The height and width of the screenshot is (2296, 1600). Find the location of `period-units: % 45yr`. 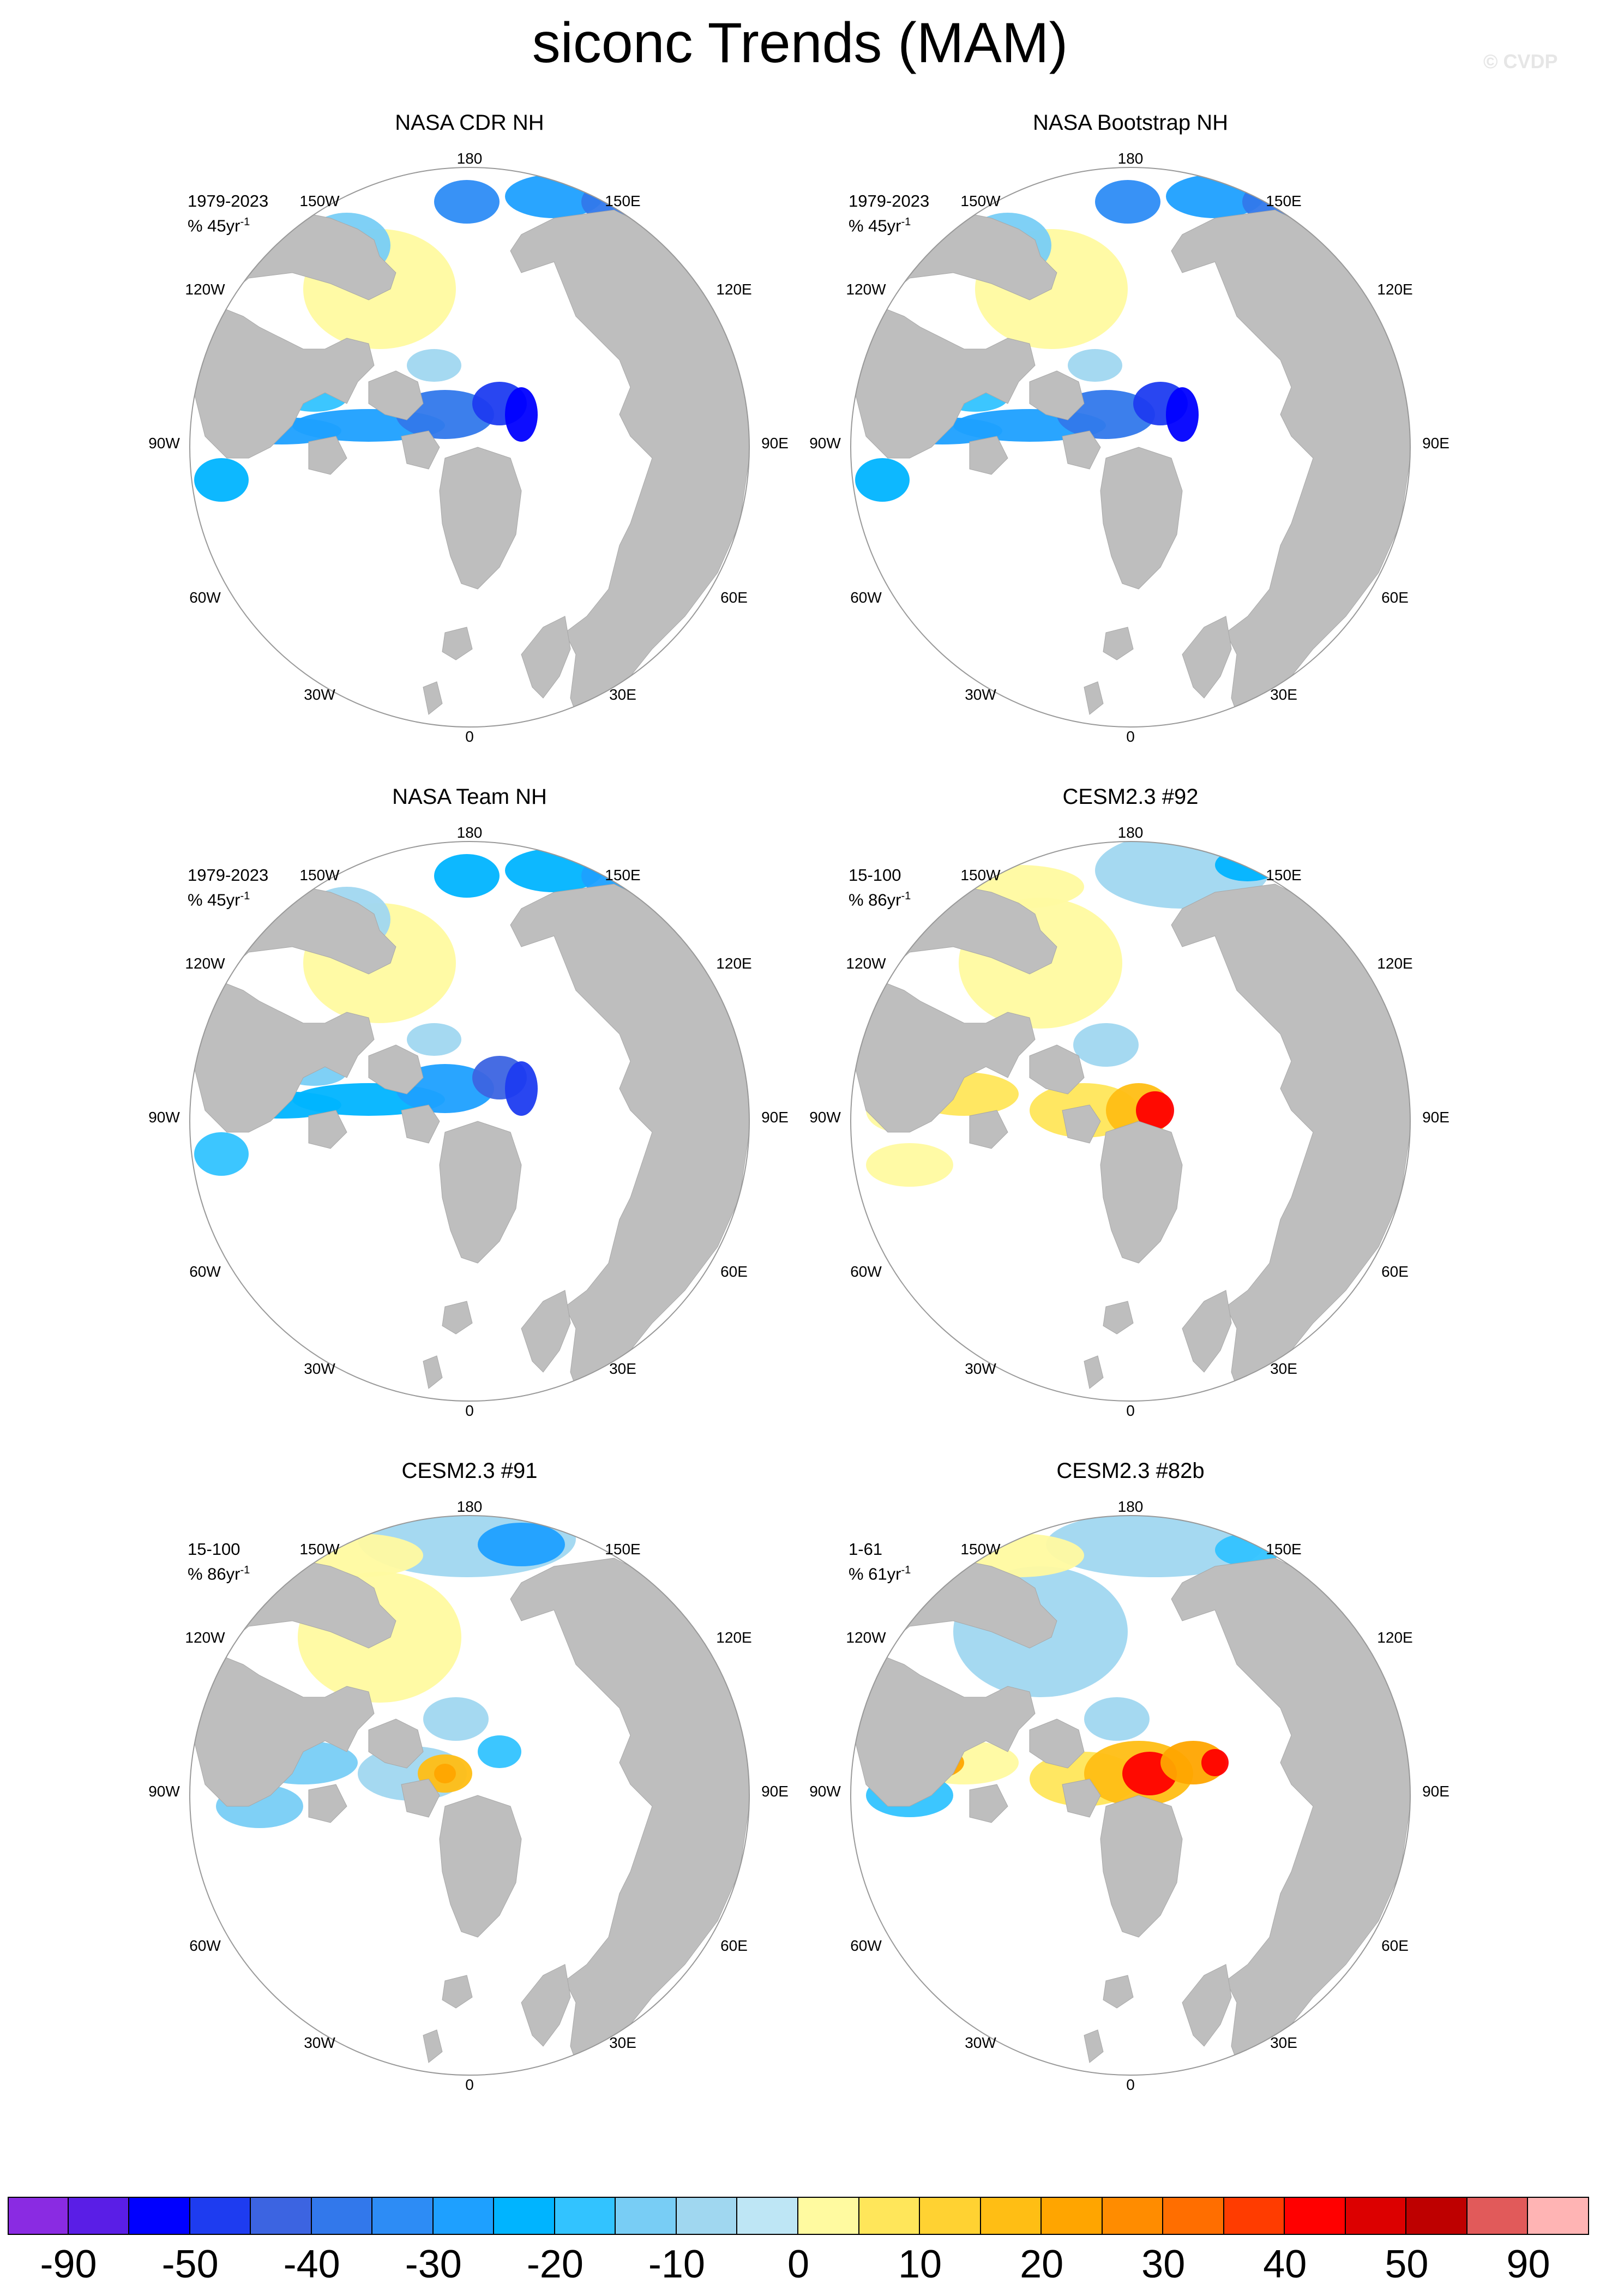

period-units: % 45yr is located at coordinates (214, 900).